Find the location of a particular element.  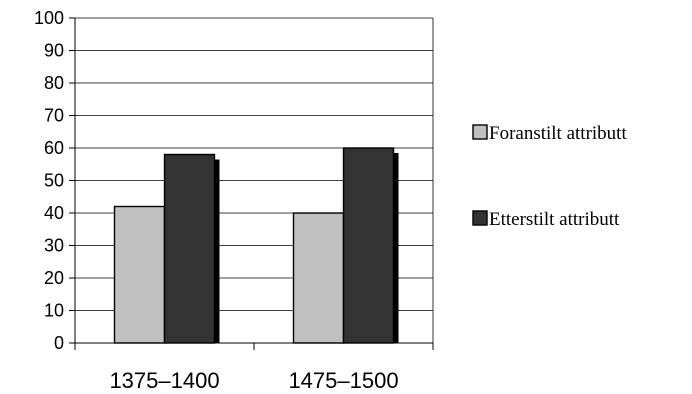

x-category-label: 1475–1500 is located at coordinates (343, 380).